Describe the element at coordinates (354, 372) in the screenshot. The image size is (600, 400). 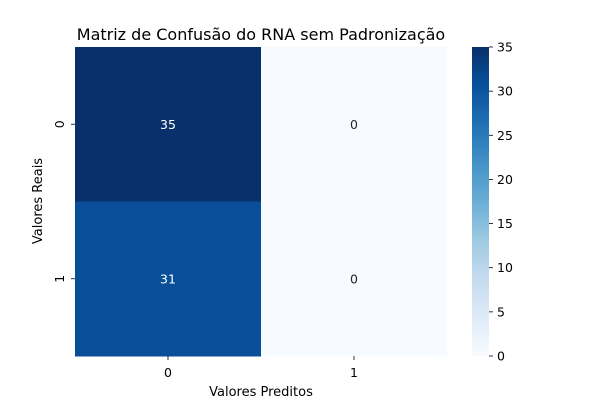
I see `x-tick-label: 1` at that location.